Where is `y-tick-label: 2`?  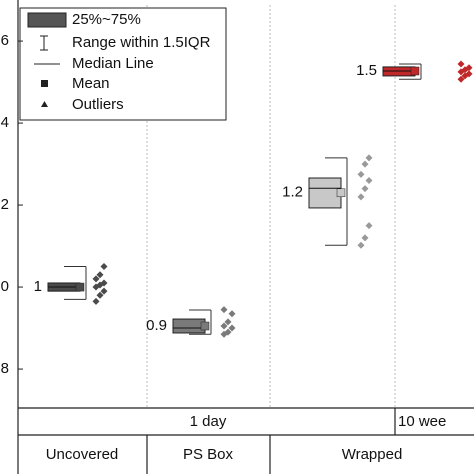 y-tick-label: 2 is located at coordinates (5, 204).